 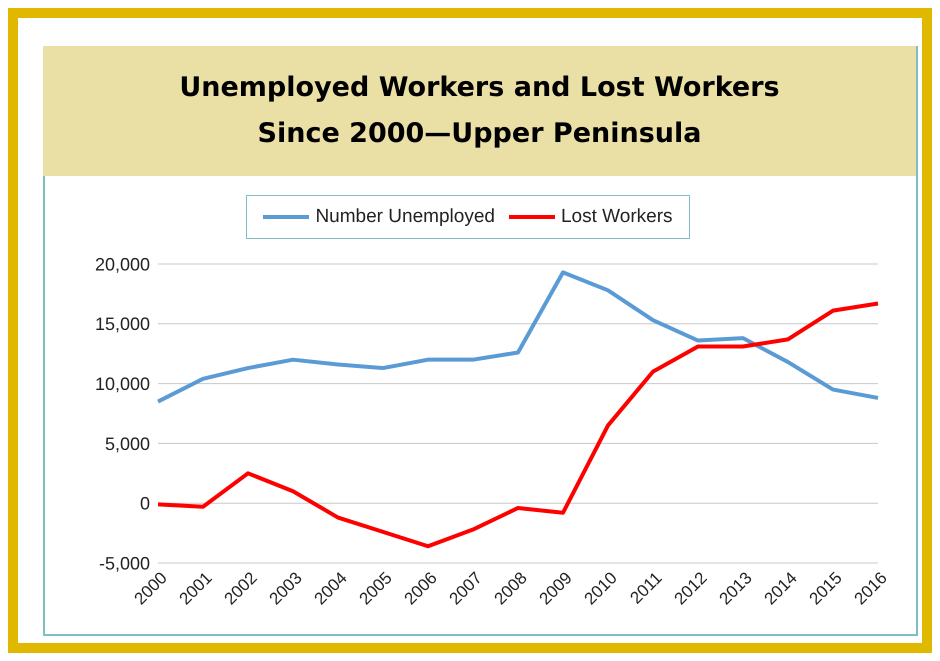 What do you see at coordinates (122, 264) in the screenshot?
I see `y-tick-label: 20,000` at bounding box center [122, 264].